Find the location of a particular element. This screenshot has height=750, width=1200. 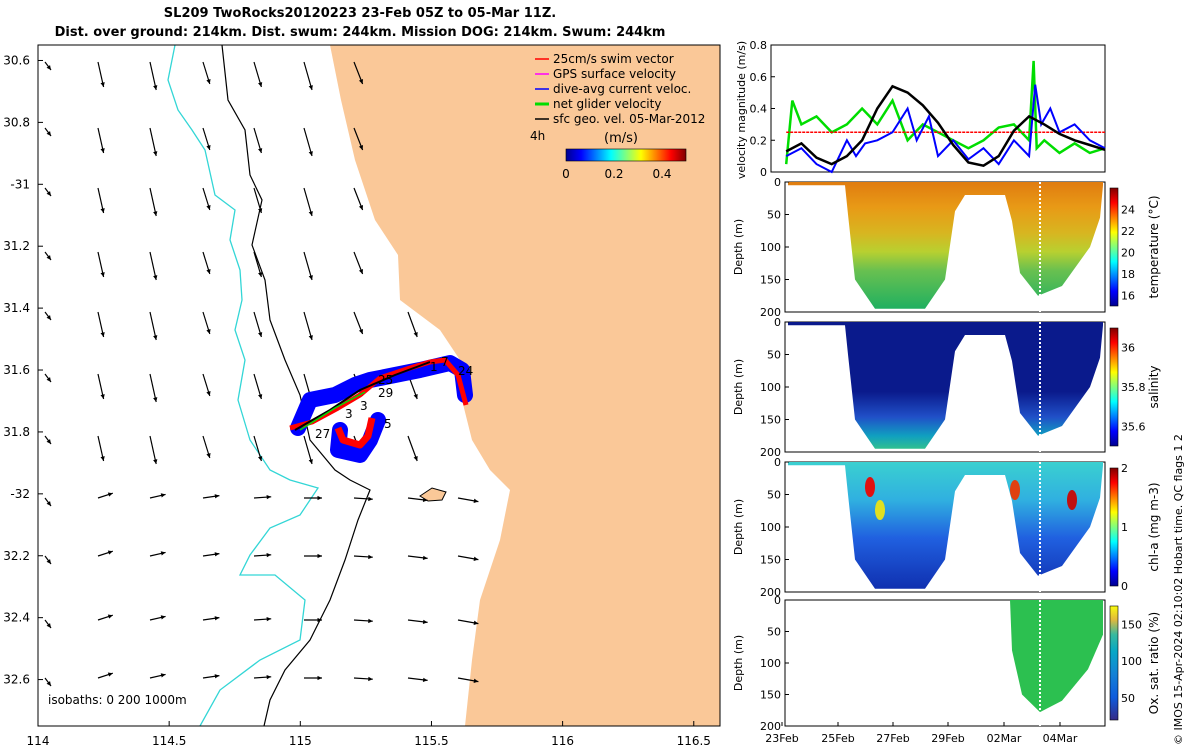

section-colorbar-tick: 22 is located at coordinates (1128, 231).